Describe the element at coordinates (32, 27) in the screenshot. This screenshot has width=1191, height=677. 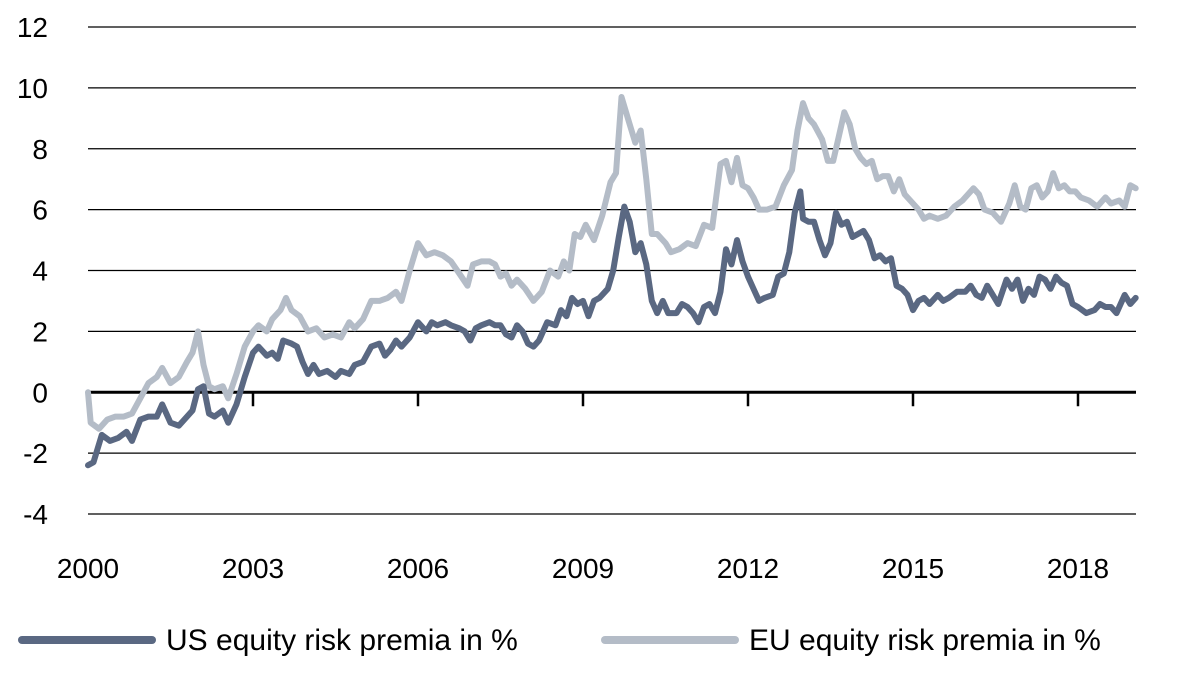
I see `y-tick-label: 12` at that location.